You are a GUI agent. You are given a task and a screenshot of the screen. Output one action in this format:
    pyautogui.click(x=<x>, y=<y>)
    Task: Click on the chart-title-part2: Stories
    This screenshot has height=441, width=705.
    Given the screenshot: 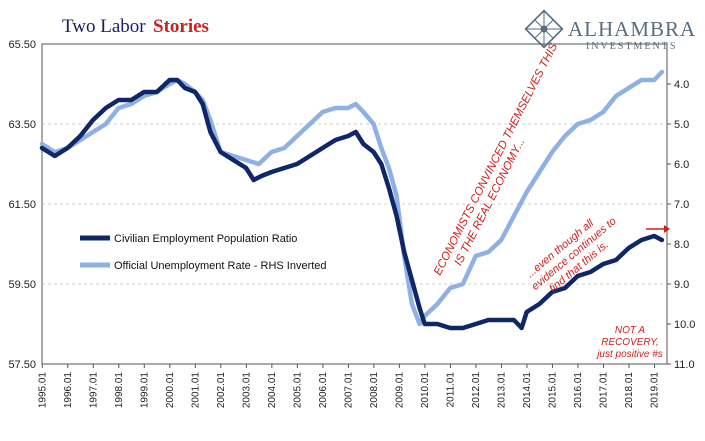 What is the action you would take?
    pyautogui.click(x=181, y=26)
    